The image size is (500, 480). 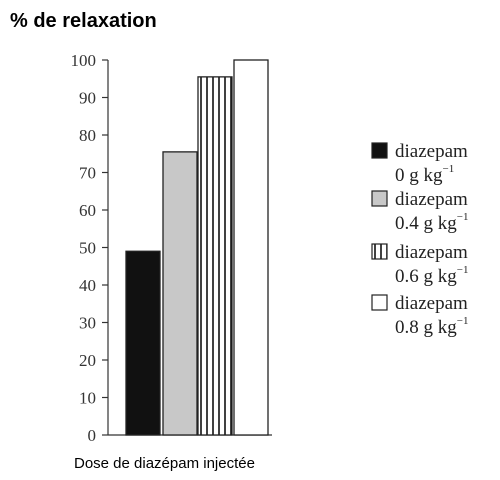 What do you see at coordinates (87, 248) in the screenshot?
I see `y-tick-label-50: 50` at bounding box center [87, 248].